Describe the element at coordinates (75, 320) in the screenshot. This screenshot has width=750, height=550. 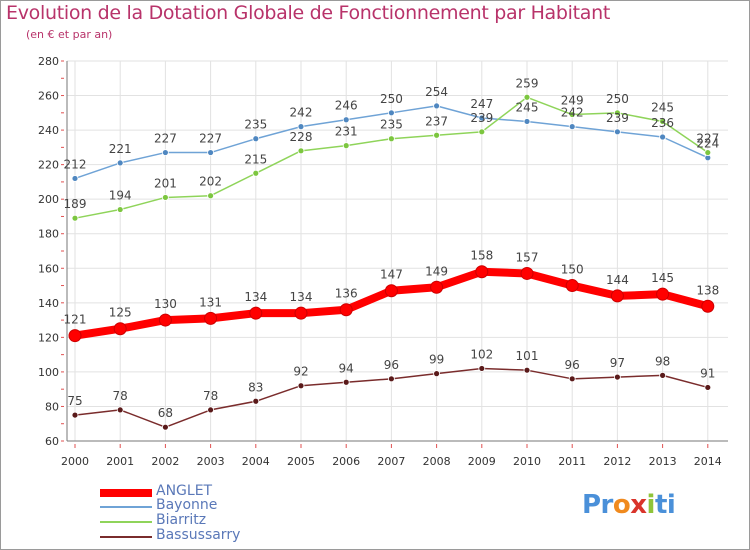
I see `data-label-anglet: 121` at that location.